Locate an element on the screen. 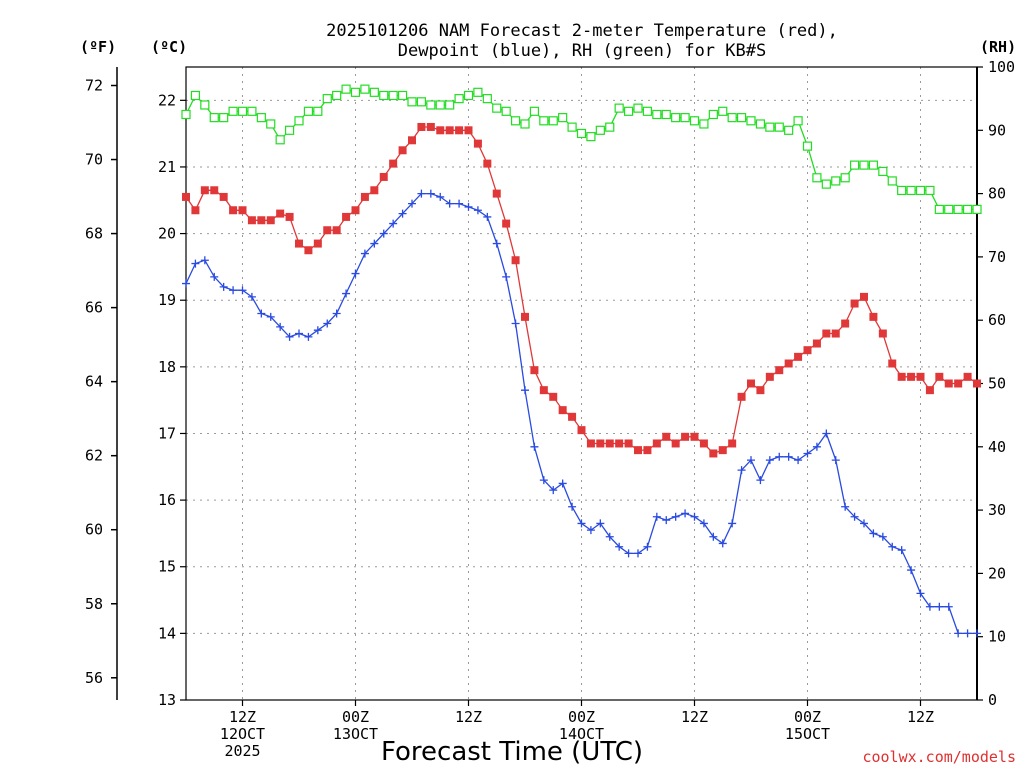 The width and height of the screenshot is (1024, 773). fahrenheit-tick-label: 70 is located at coordinates (94, 160).